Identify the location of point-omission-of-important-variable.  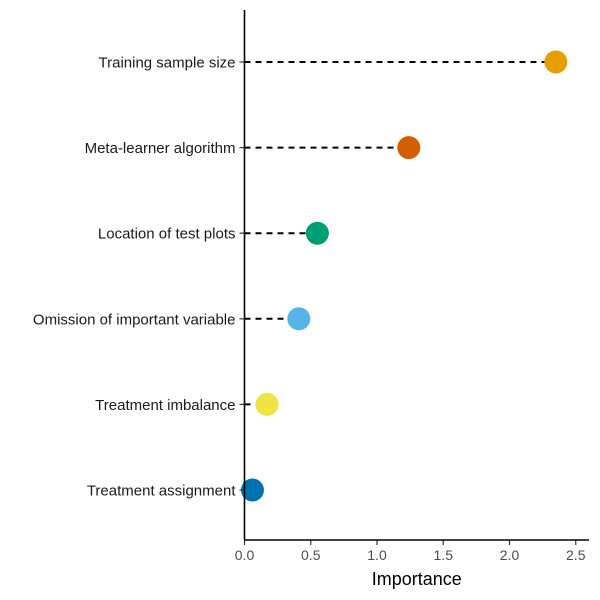
(299, 319).